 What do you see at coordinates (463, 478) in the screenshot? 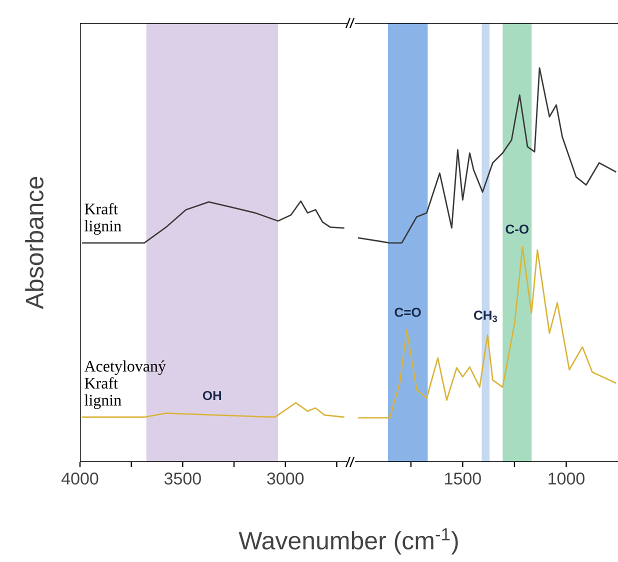
I see `x-tick-label: 1500` at bounding box center [463, 478].